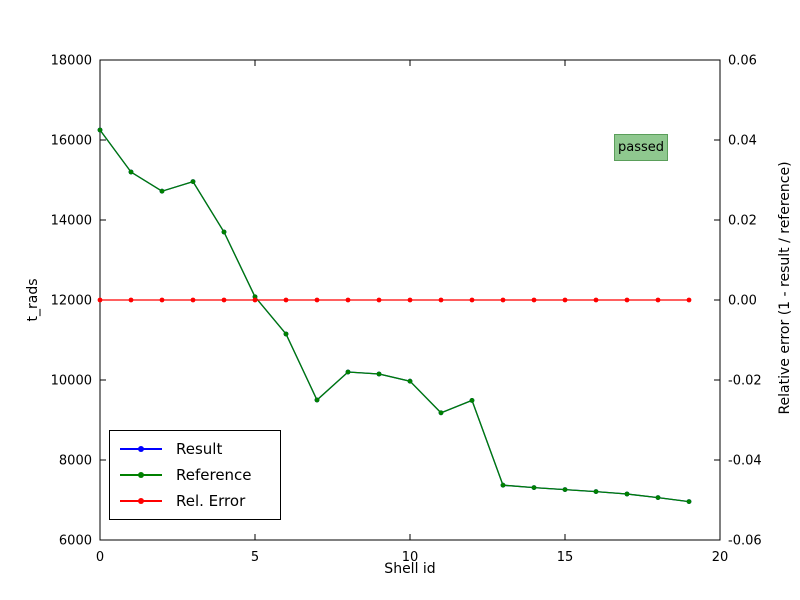  I want to click on status-badge: passed, so click(641, 147).